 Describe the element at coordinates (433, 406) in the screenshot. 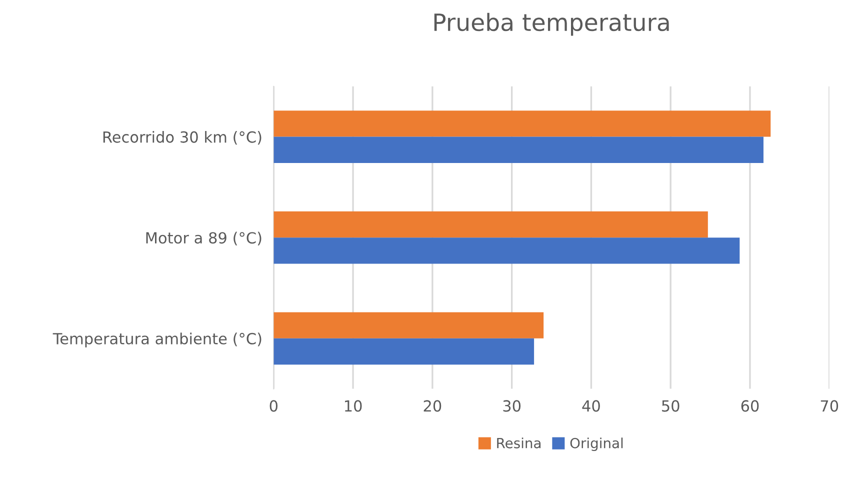

I see `x-tick-label: 20` at that location.